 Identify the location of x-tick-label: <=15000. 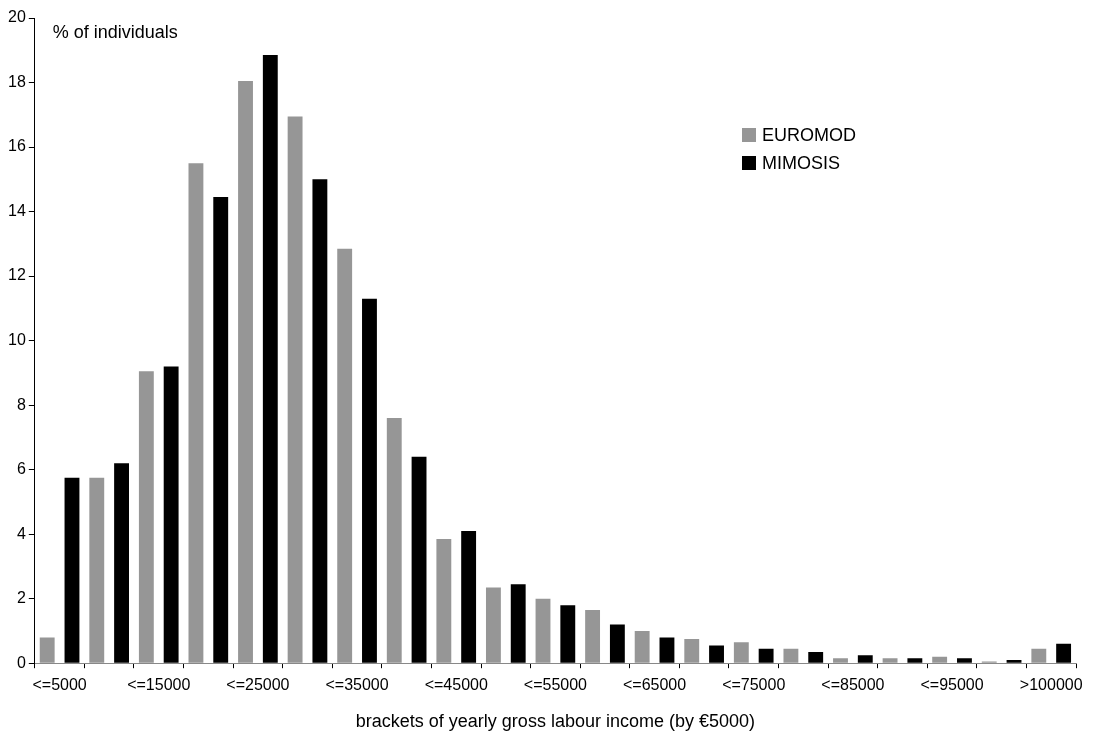
(159, 685).